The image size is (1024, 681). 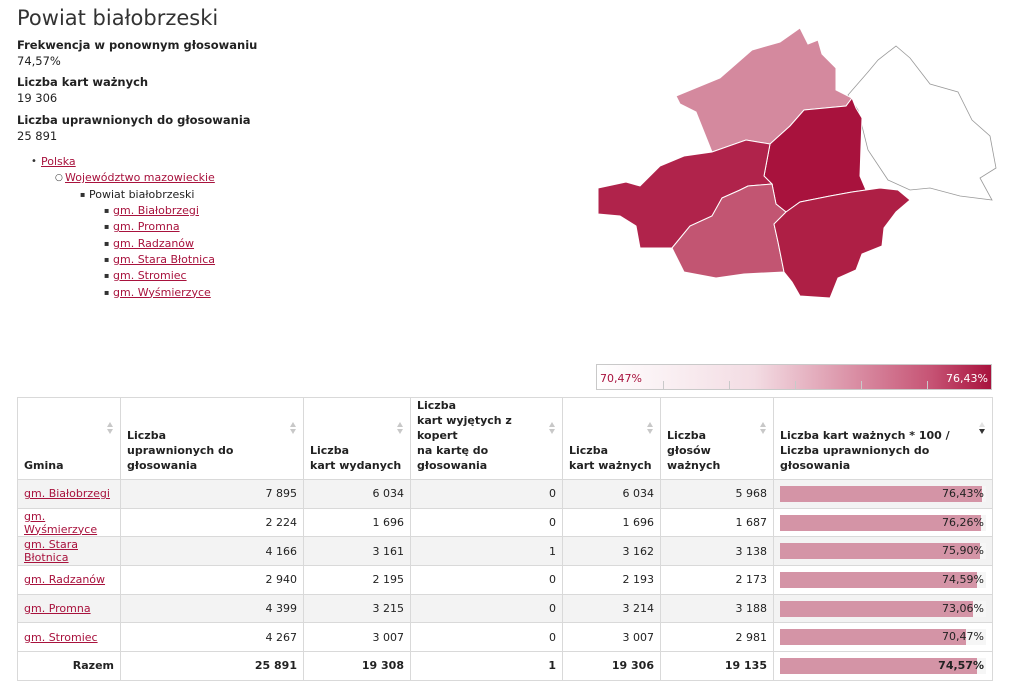 I want to click on glosy-cell: 1 687, so click(x=717, y=522).